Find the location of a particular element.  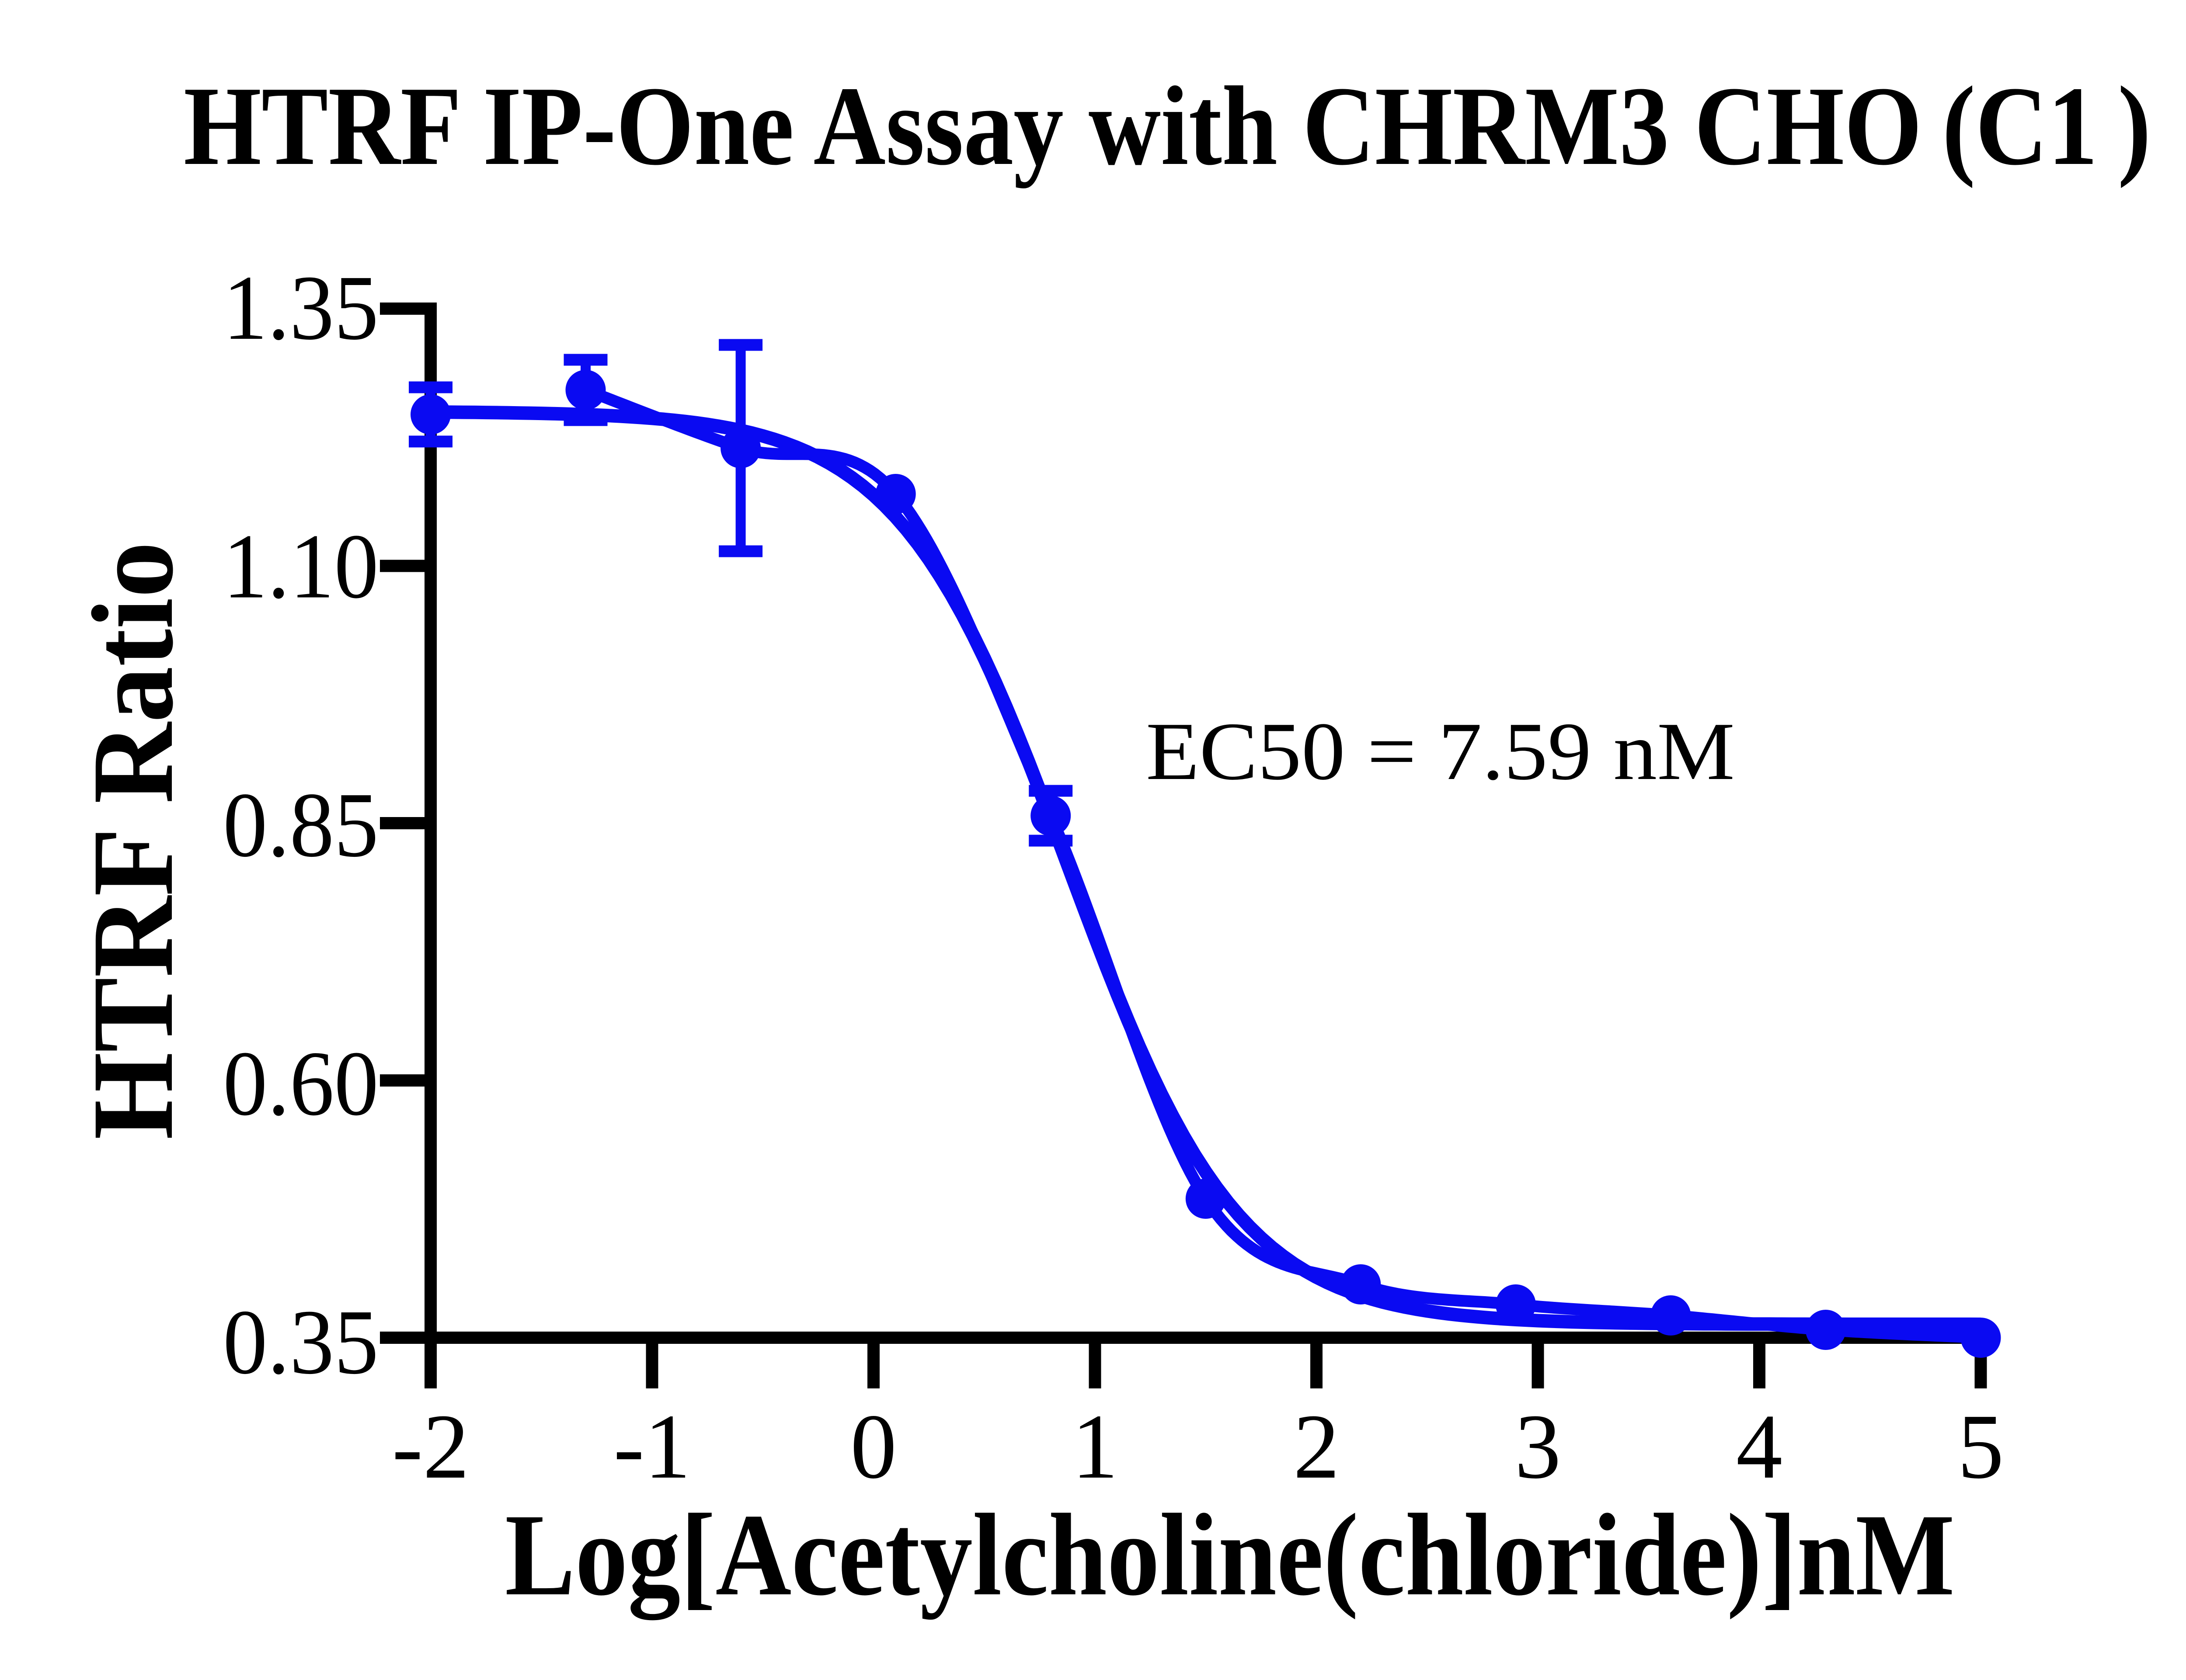

svg-text: Log[Acetylcholine(chloride)]nM is located at coordinates (1230, 1556).